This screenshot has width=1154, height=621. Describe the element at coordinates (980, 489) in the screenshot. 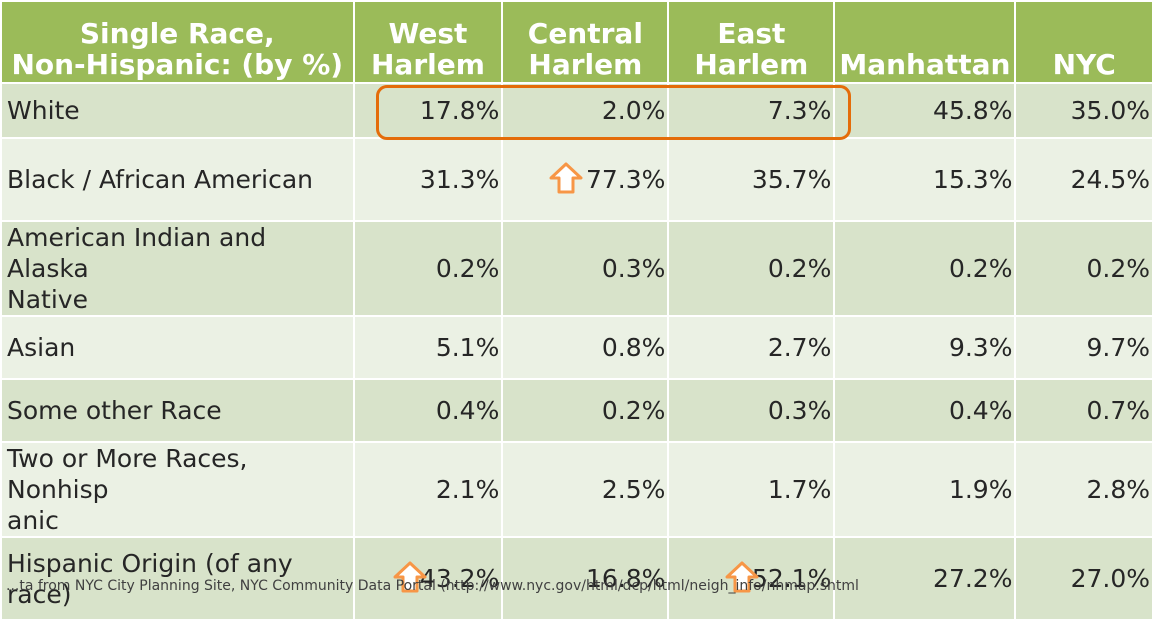

I see `cell-value: 1.9%` at that location.